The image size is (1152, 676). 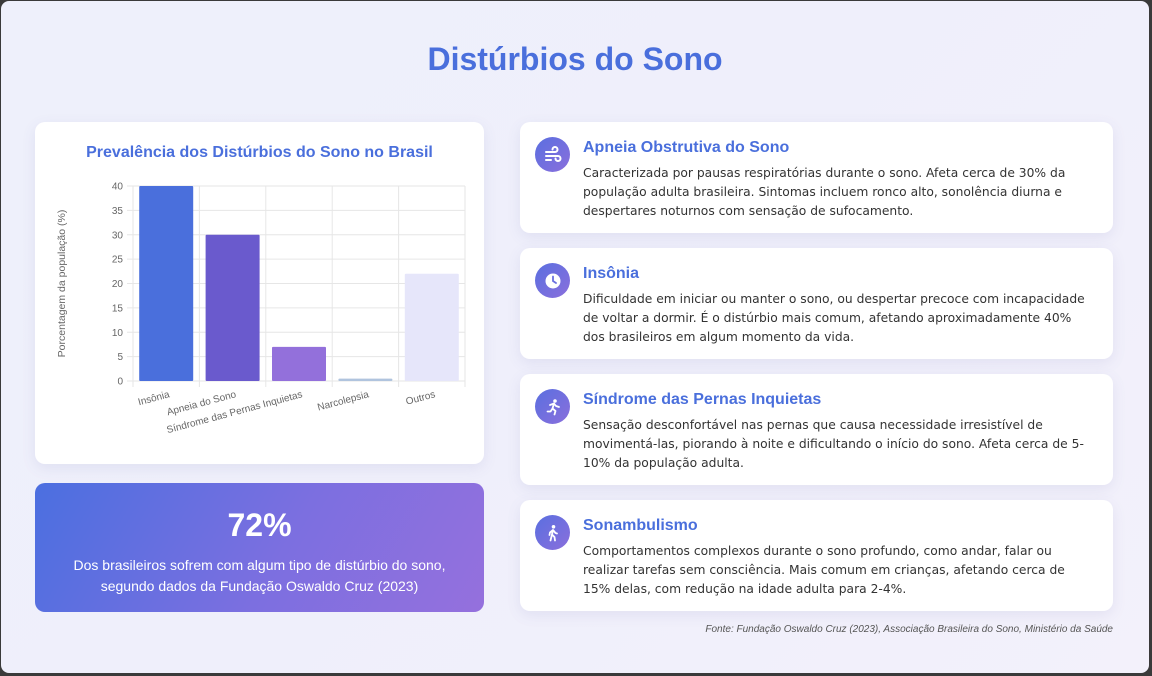 What do you see at coordinates (552, 154) in the screenshot?
I see `wind-icon` at bounding box center [552, 154].